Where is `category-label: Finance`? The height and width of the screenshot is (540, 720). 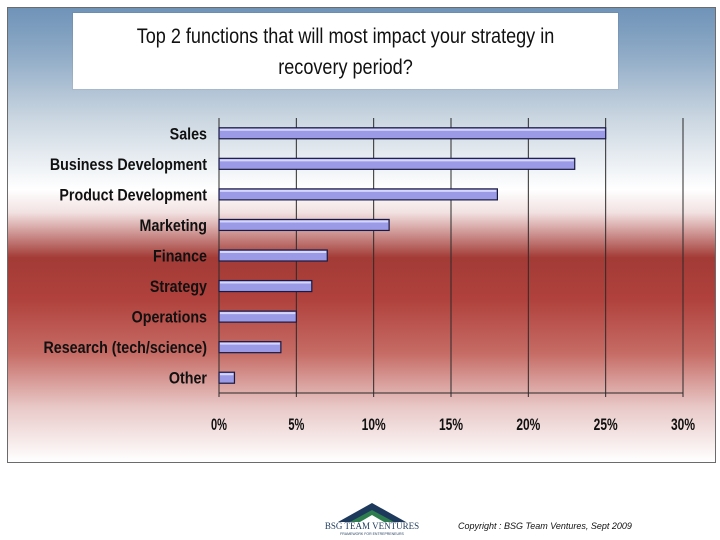 category-label: Finance is located at coordinates (180, 256).